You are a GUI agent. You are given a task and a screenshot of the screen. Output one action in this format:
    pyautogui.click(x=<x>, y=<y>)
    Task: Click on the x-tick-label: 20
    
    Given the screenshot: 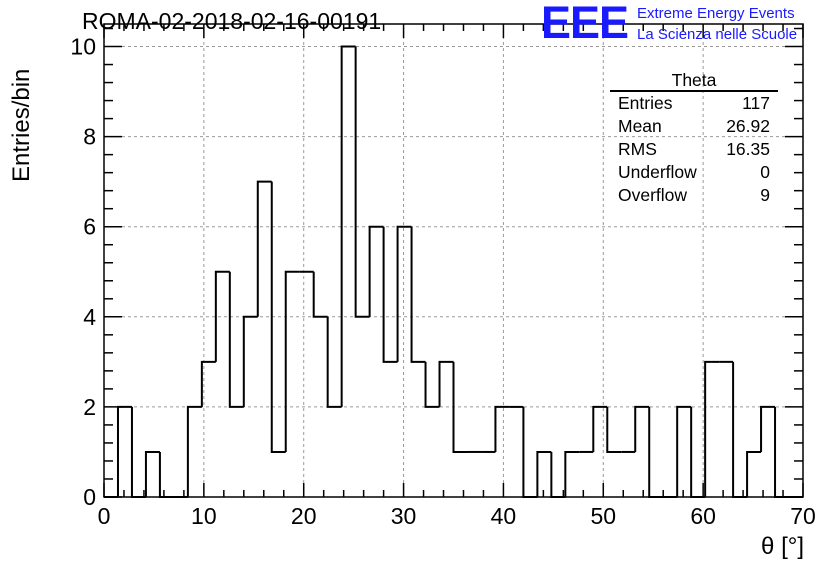 What is the action you would take?
    pyautogui.click(x=304, y=516)
    